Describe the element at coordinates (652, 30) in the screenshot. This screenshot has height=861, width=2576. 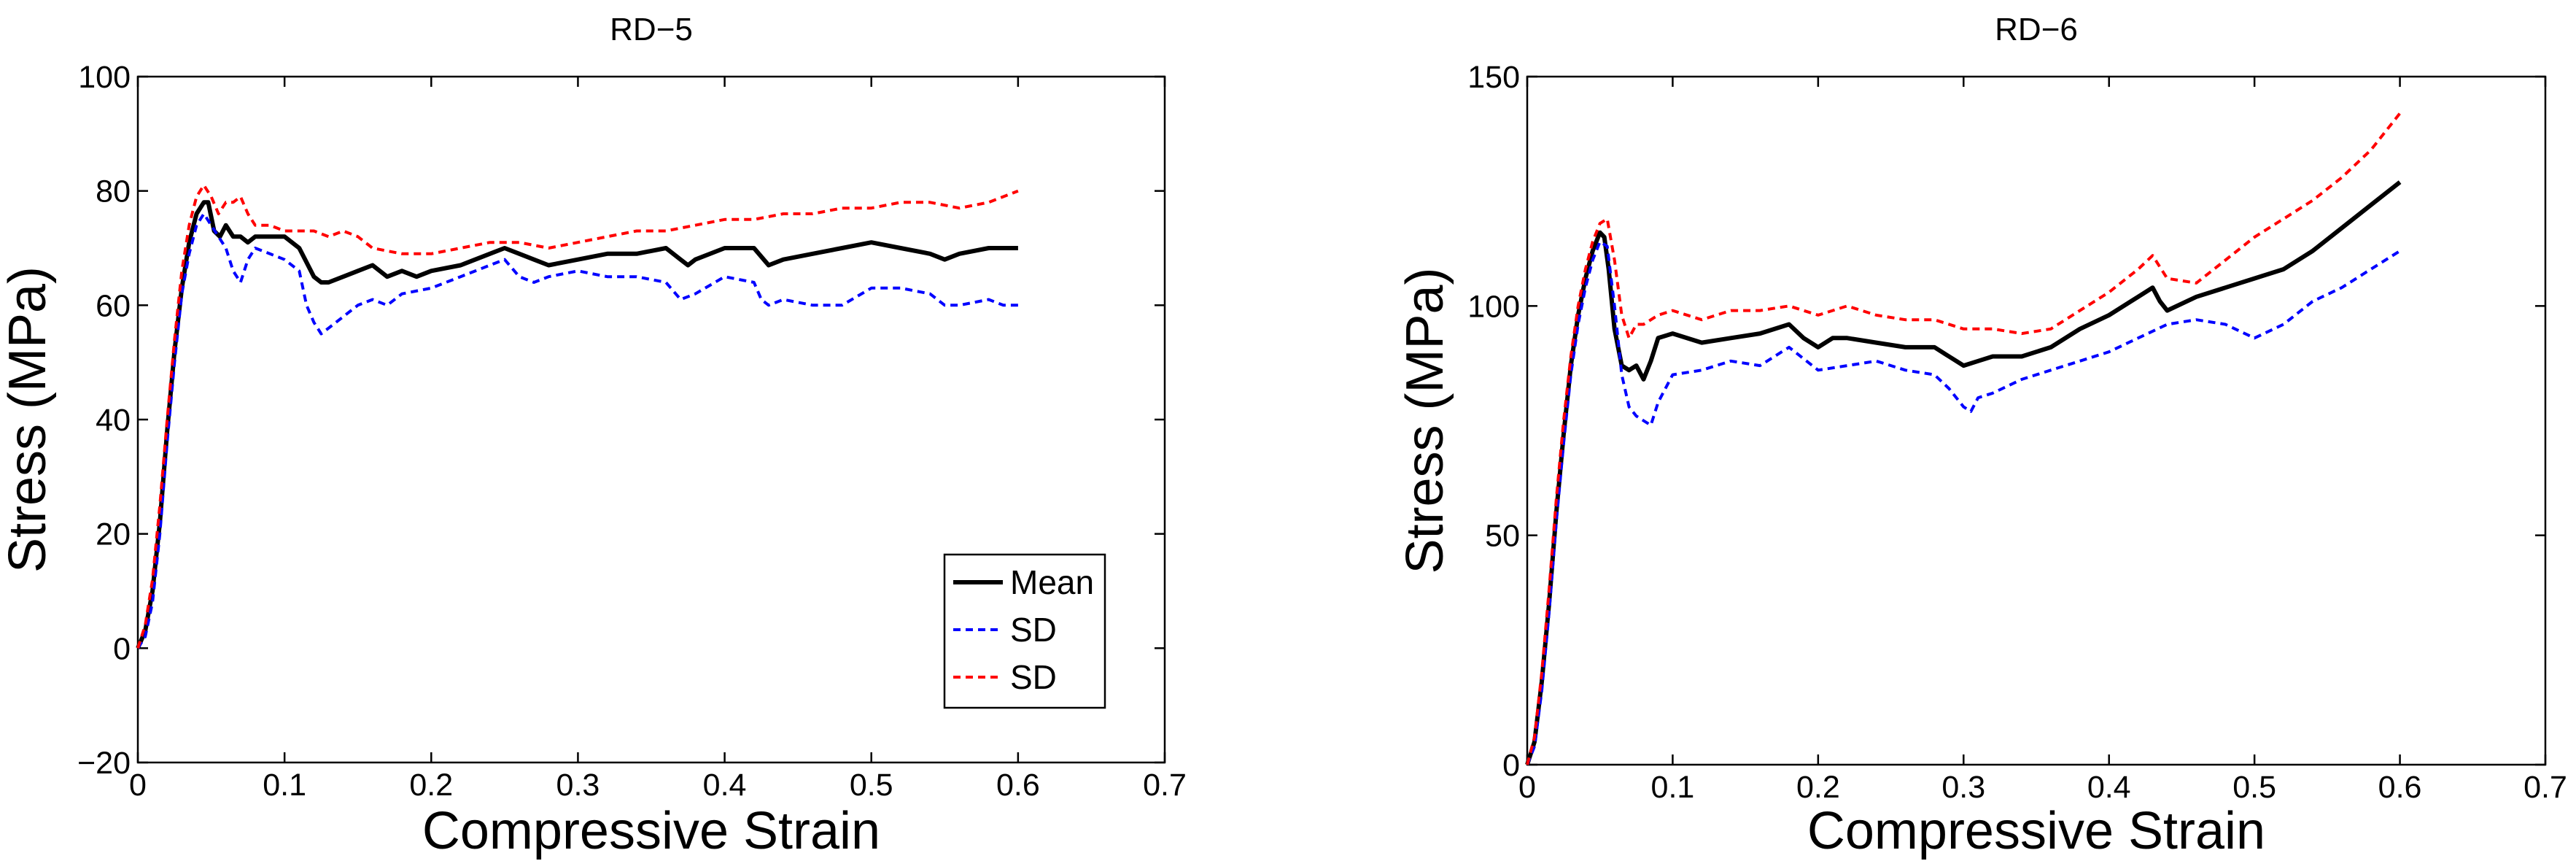
I see `chart-title: RD−5` at that location.